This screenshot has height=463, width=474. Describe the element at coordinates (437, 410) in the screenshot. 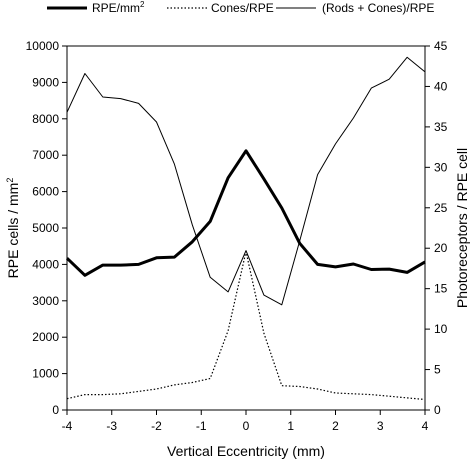

I see `y-right-tick-label: 0` at that location.